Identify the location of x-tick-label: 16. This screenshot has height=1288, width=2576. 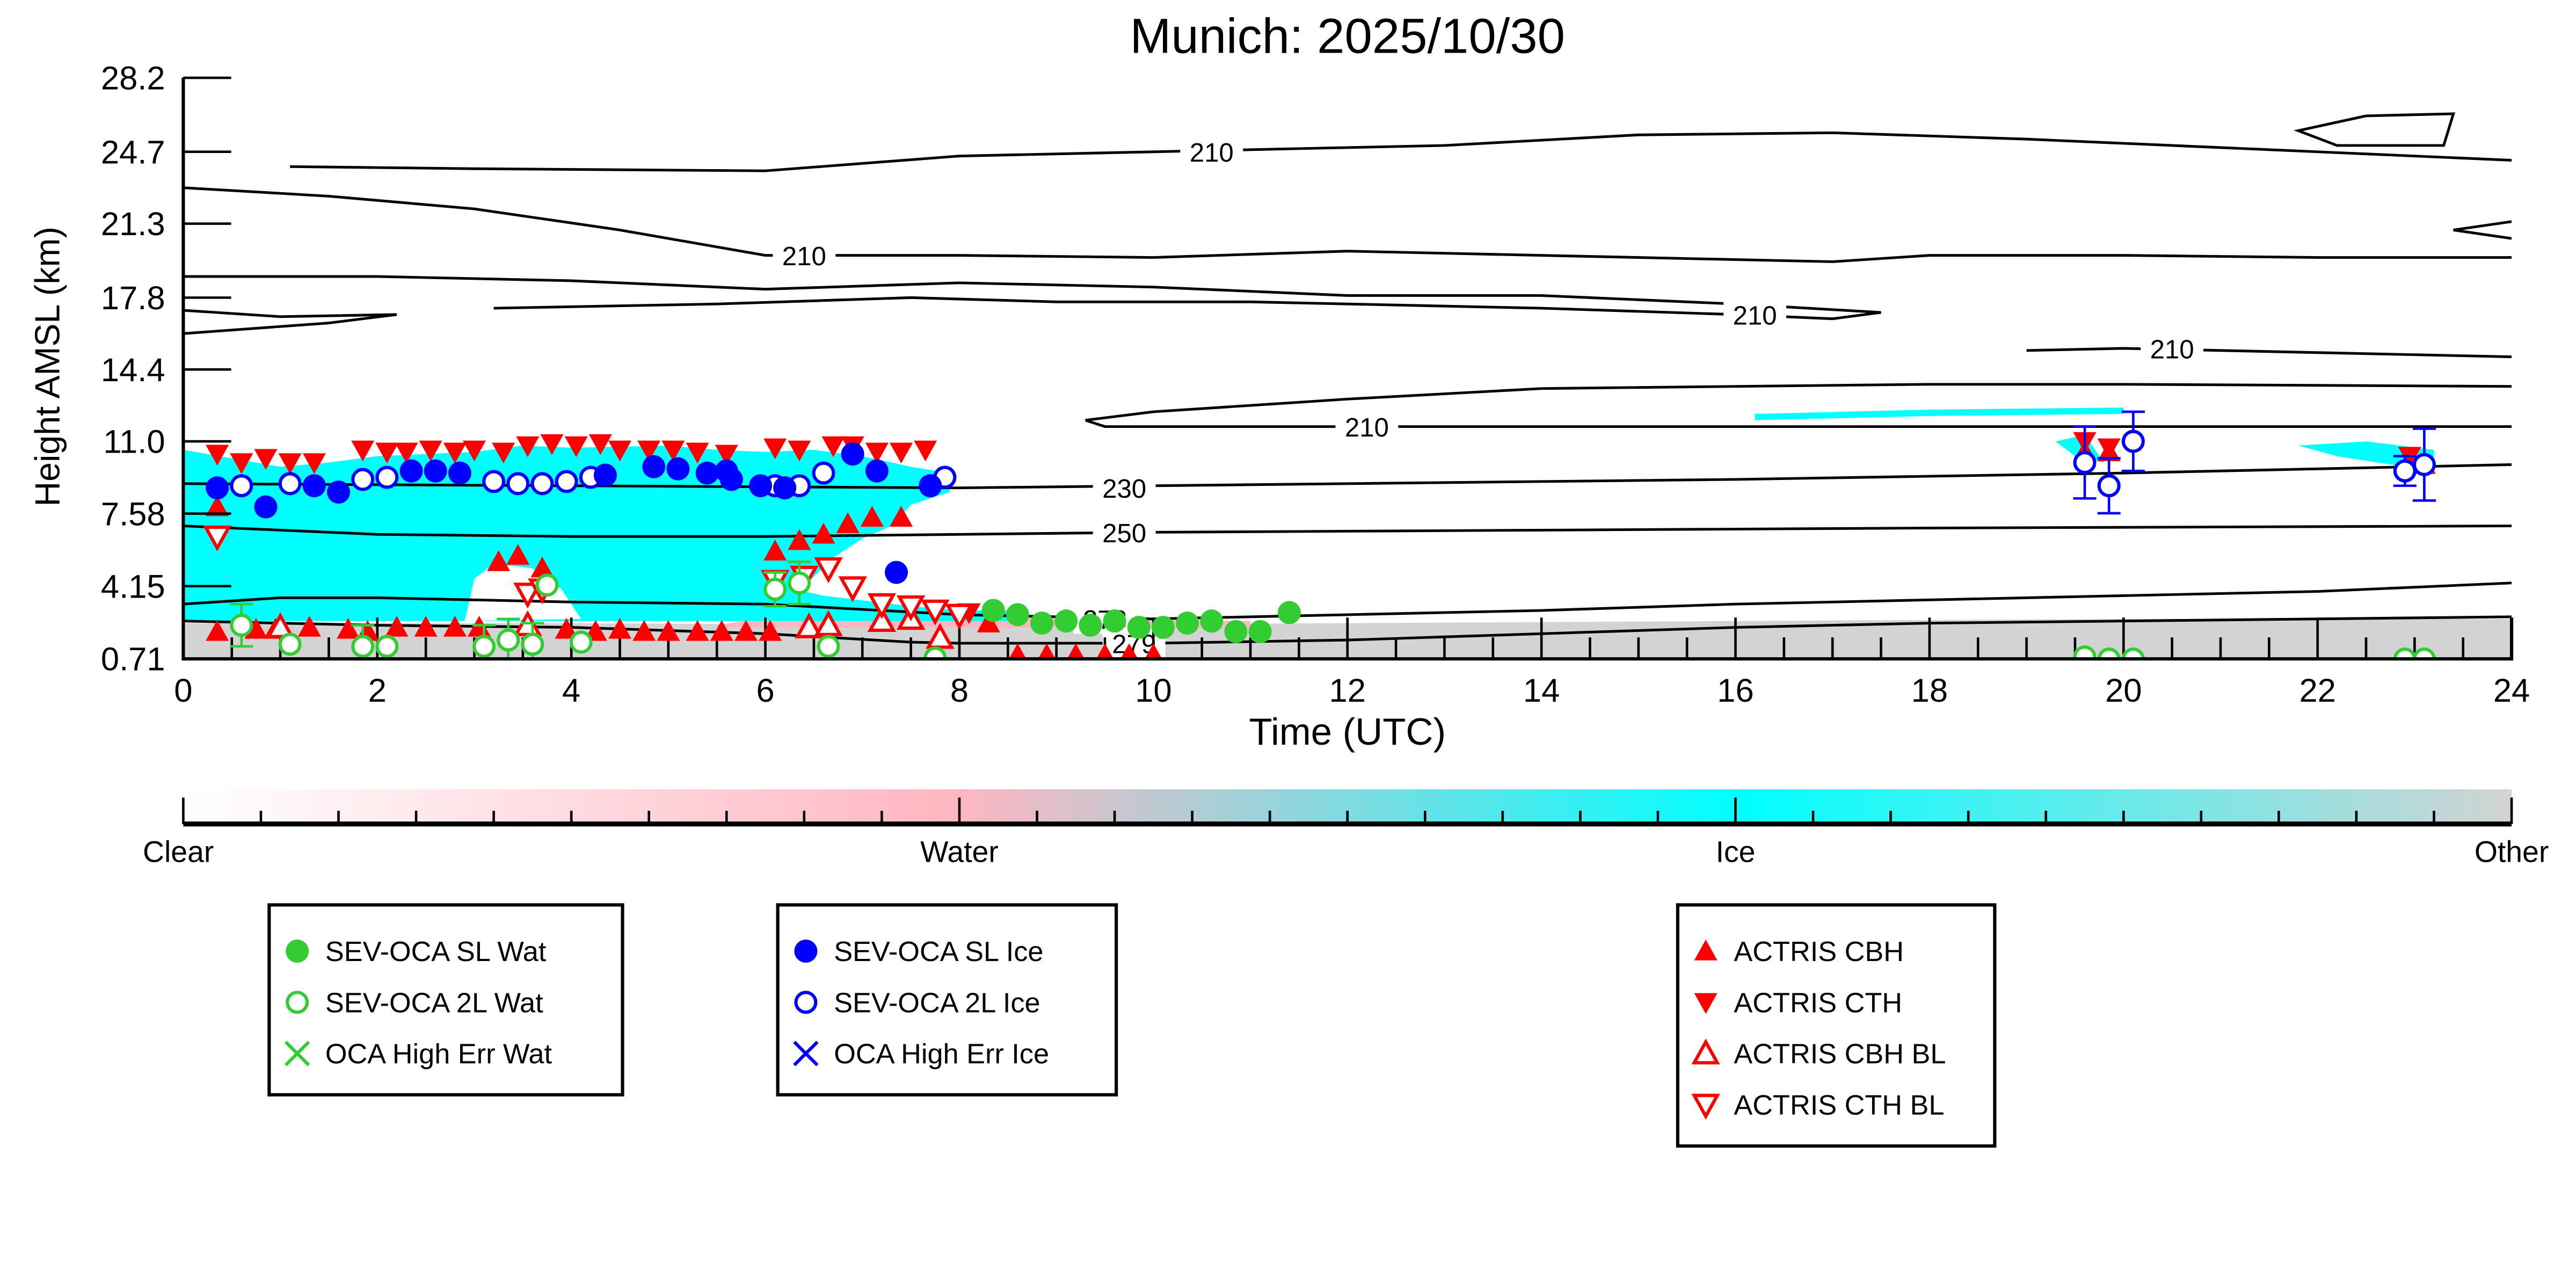
(1735, 690).